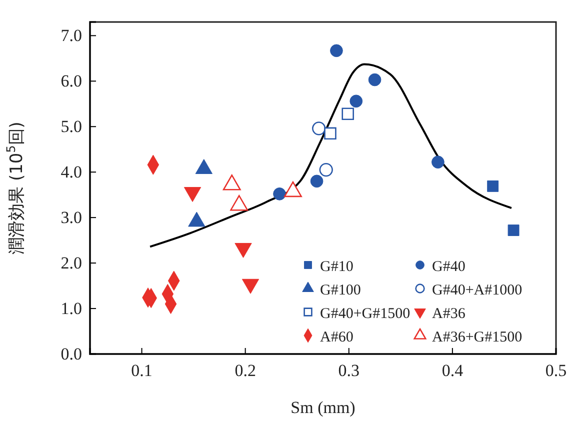  Describe the element at coordinates (477, 290) in the screenshot. I see `legend-label: G#40+A#1000` at that location.